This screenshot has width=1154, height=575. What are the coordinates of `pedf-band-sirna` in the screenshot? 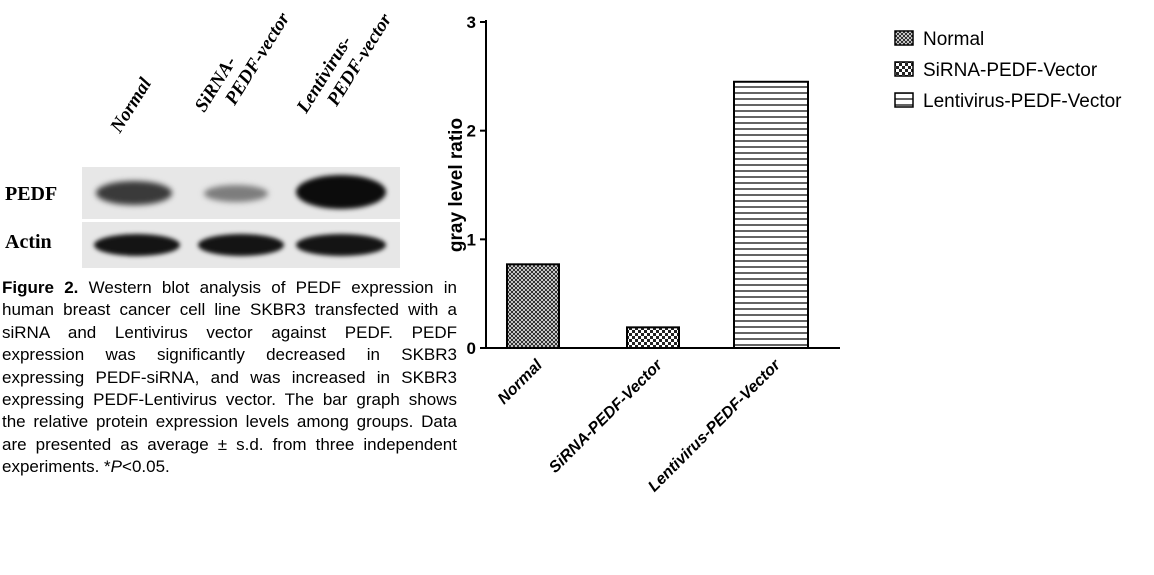 It's located at (236, 193).